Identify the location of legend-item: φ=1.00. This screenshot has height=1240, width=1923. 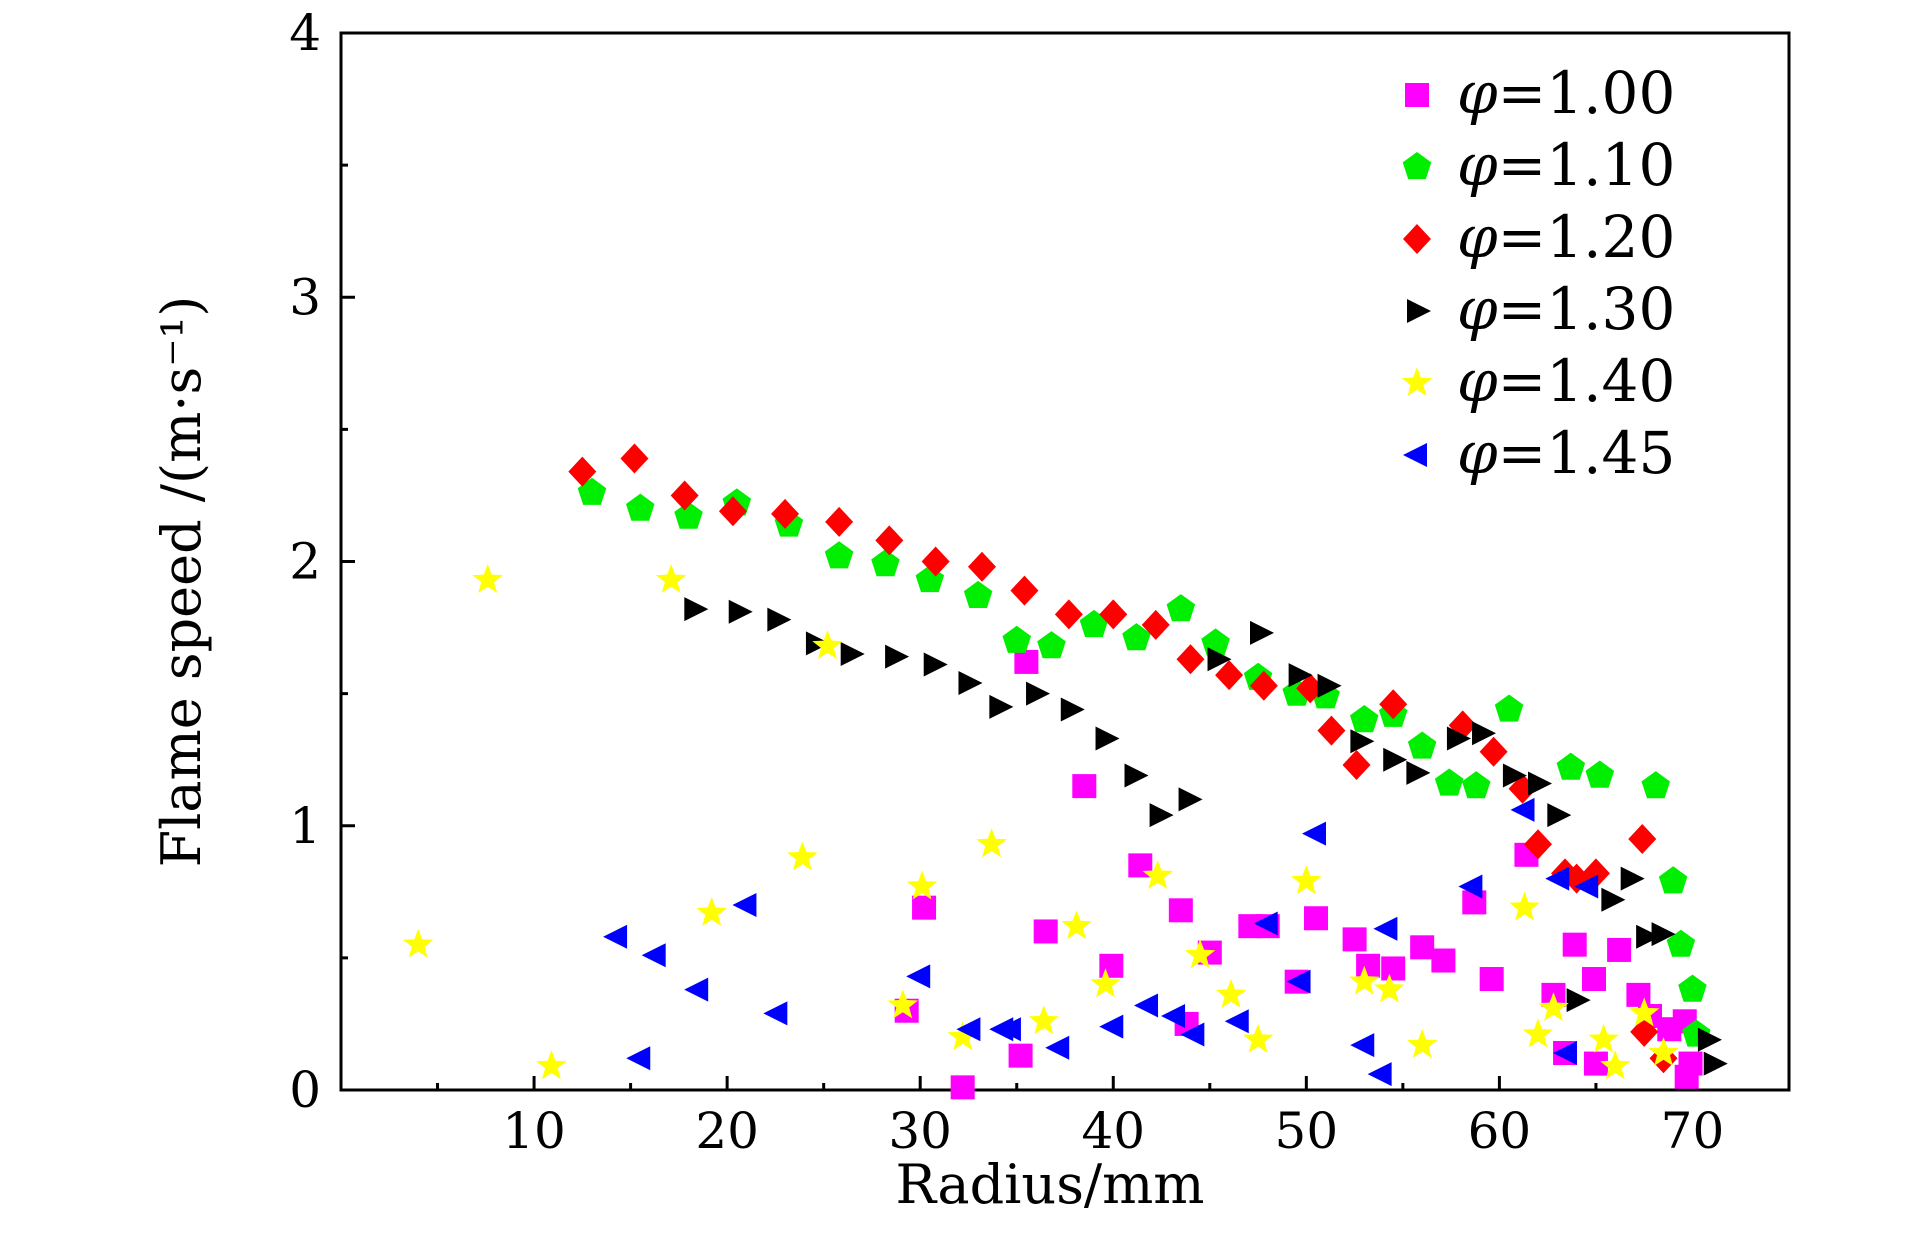
(1540, 93).